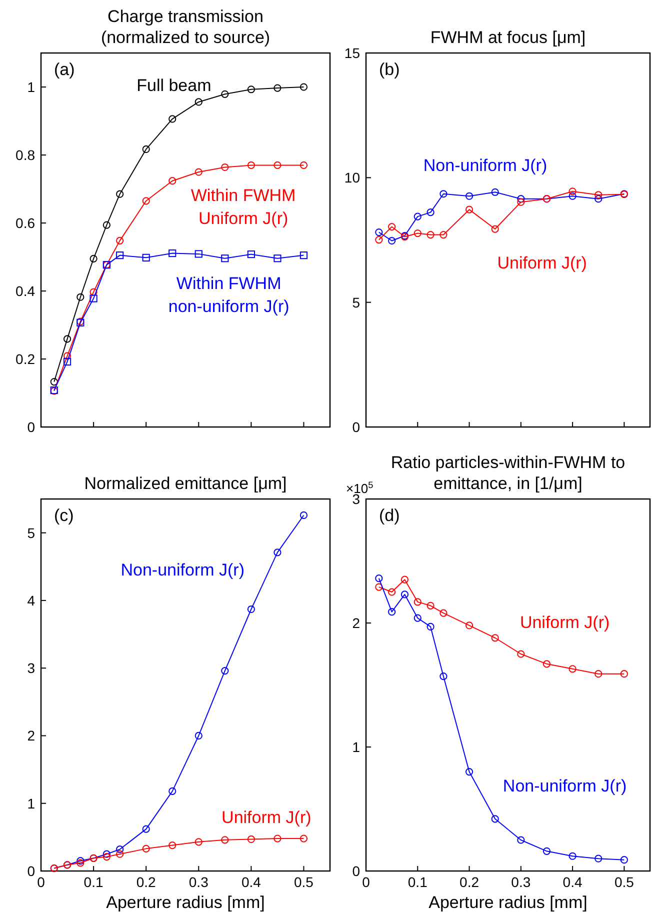 This screenshot has height=919, width=656. What do you see at coordinates (352, 53) in the screenshot?
I see `y-tick-label: 15` at bounding box center [352, 53].